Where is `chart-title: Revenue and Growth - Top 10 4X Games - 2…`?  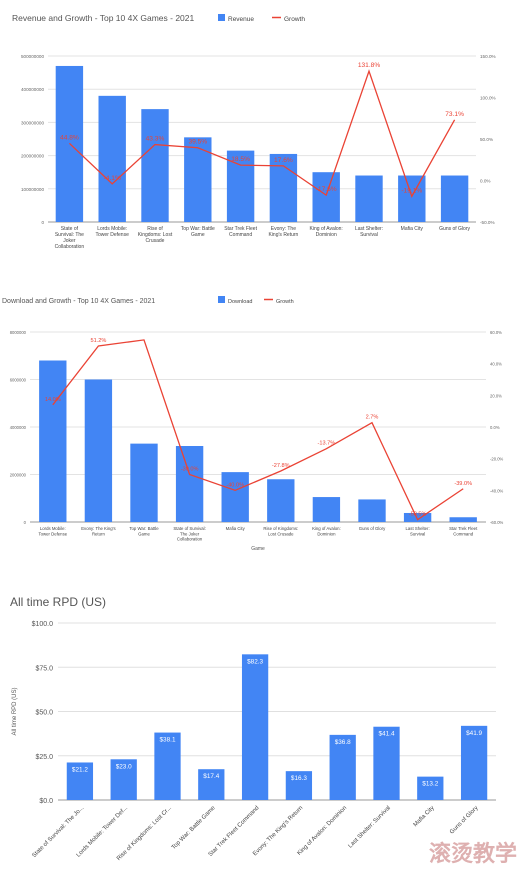
chart-title: Revenue and Growth - Top 10 4X Games - 2… is located at coordinates (103, 18).